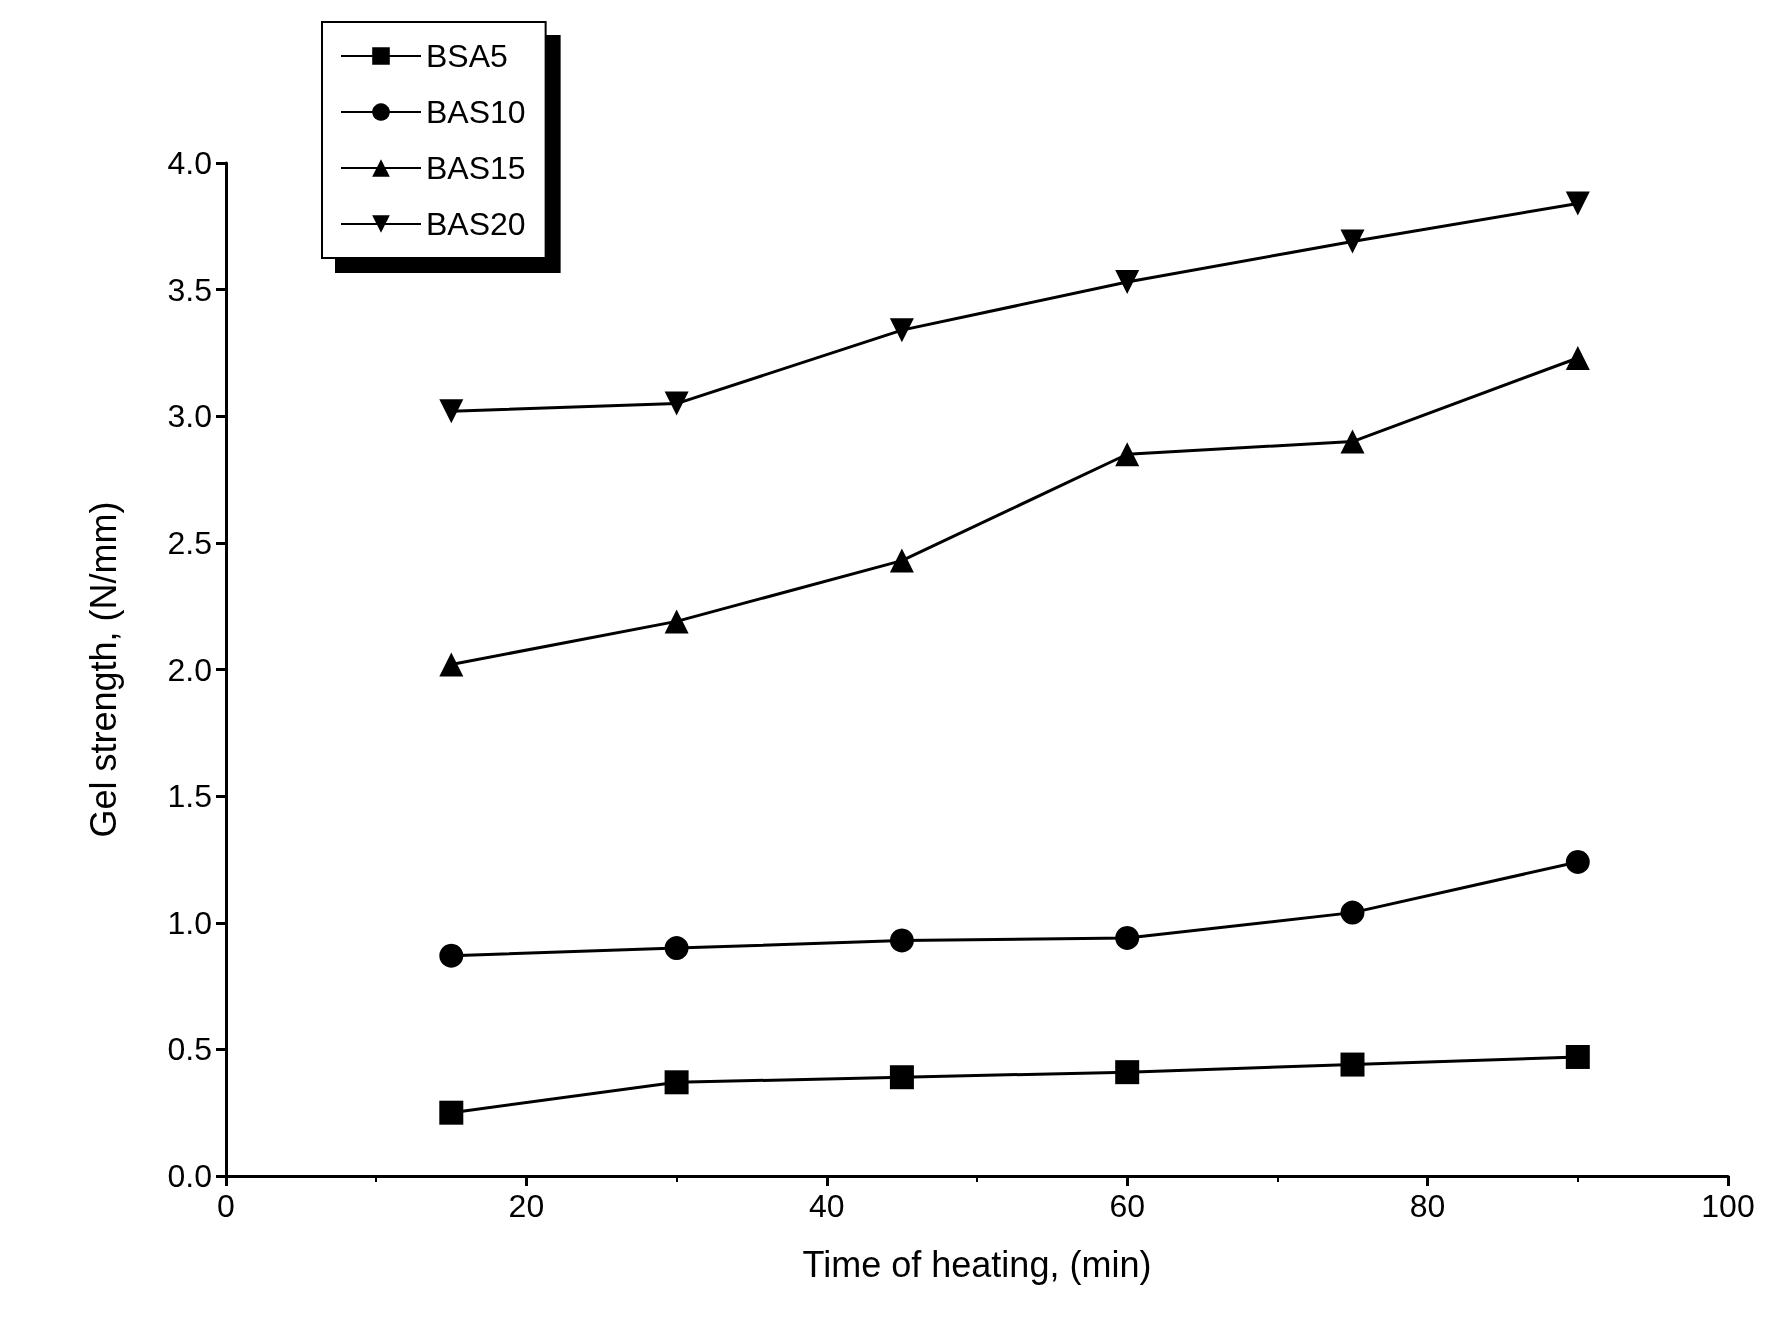 This screenshot has width=1778, height=1339. What do you see at coordinates (977, 1264) in the screenshot?
I see `x-axis-title: Time of heating, (min)` at bounding box center [977, 1264].